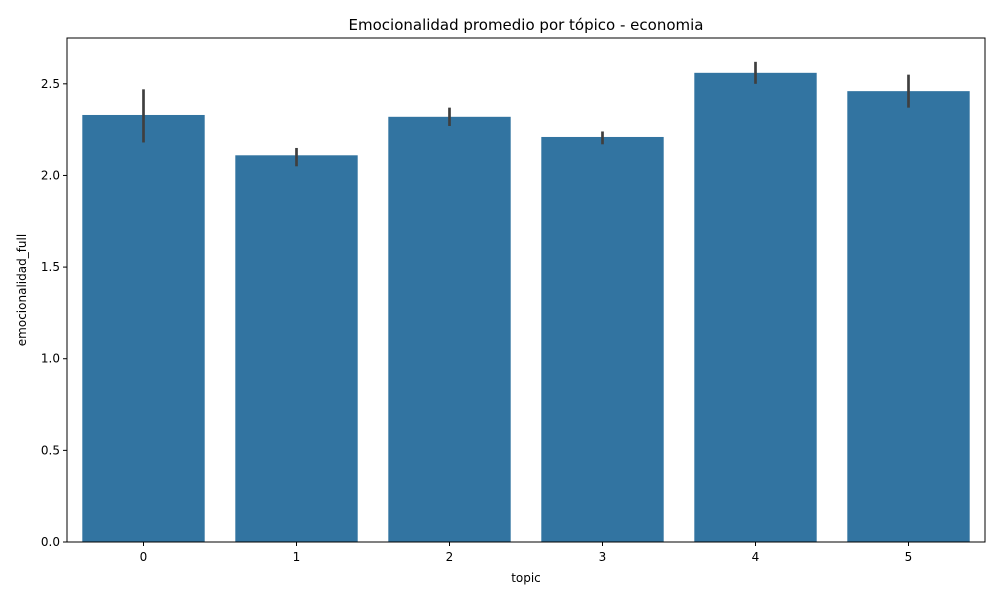  What do you see at coordinates (756, 557) in the screenshot?
I see `x-tick-label: 4` at bounding box center [756, 557].